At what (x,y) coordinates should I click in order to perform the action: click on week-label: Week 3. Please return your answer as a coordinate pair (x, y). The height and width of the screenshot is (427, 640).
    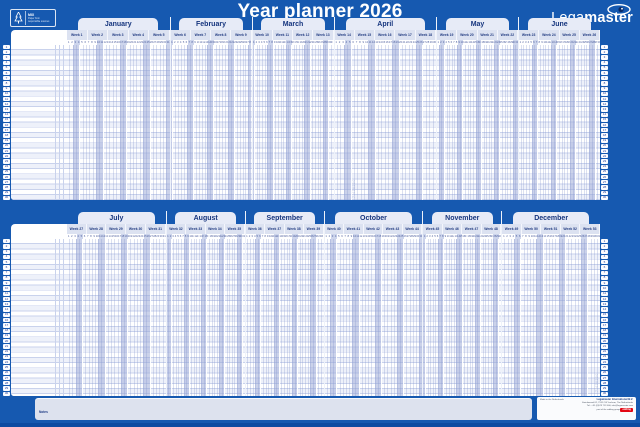
    Looking at the image, I should click on (118, 35).